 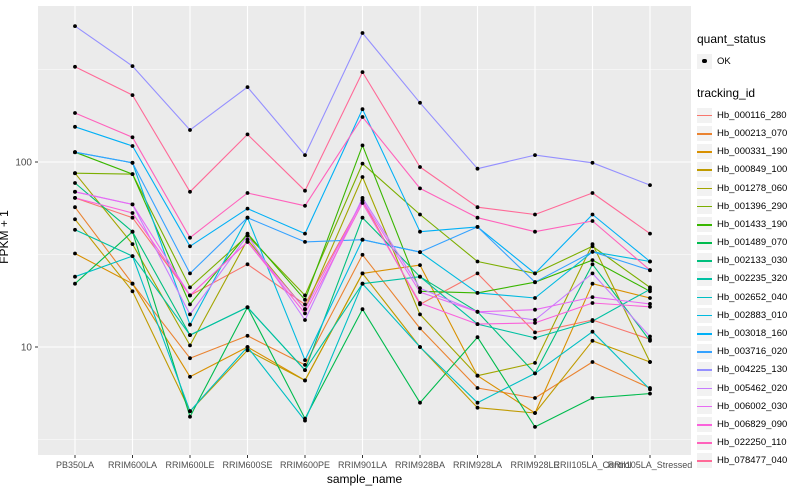 I want to click on y-tick-label: 100, so click(x=23, y=163).